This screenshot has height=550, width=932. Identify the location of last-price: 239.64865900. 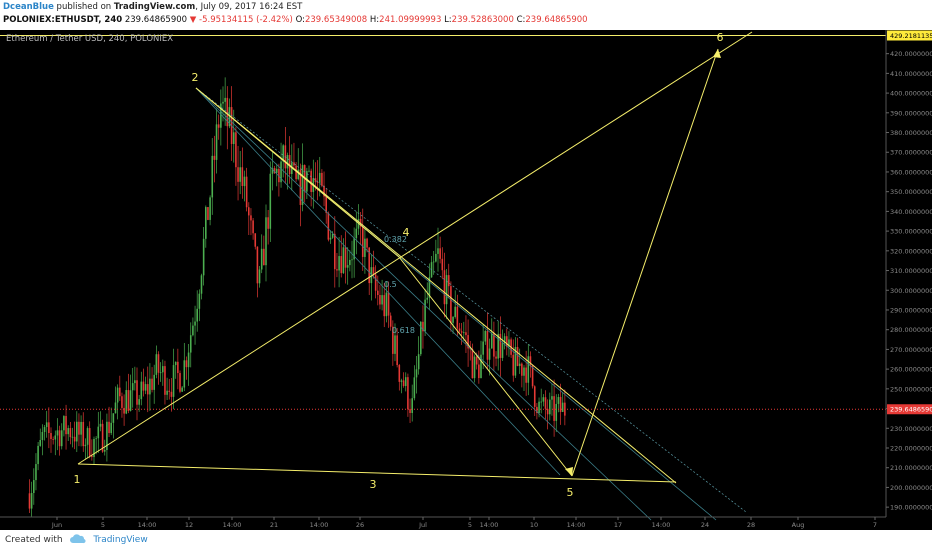
(156, 20).